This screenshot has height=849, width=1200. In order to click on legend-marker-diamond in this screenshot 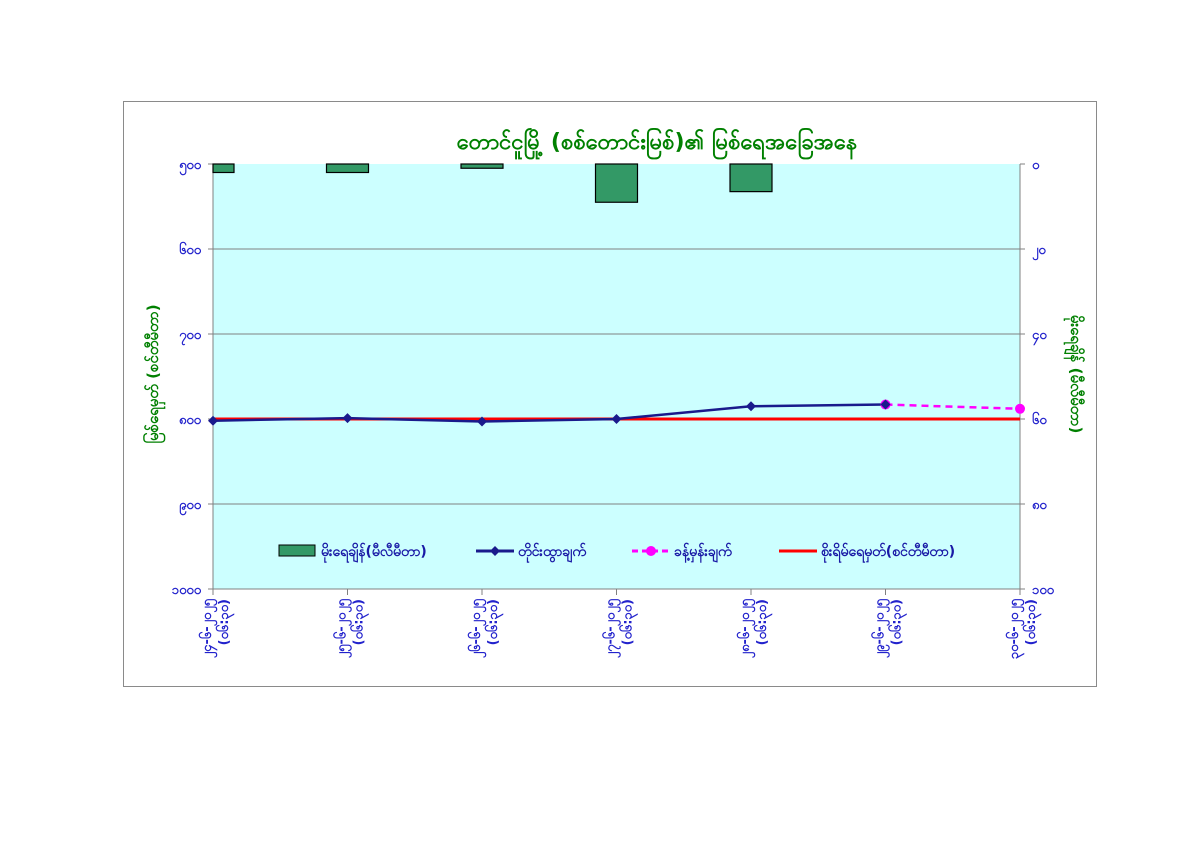, I will do `click(495, 551)`.